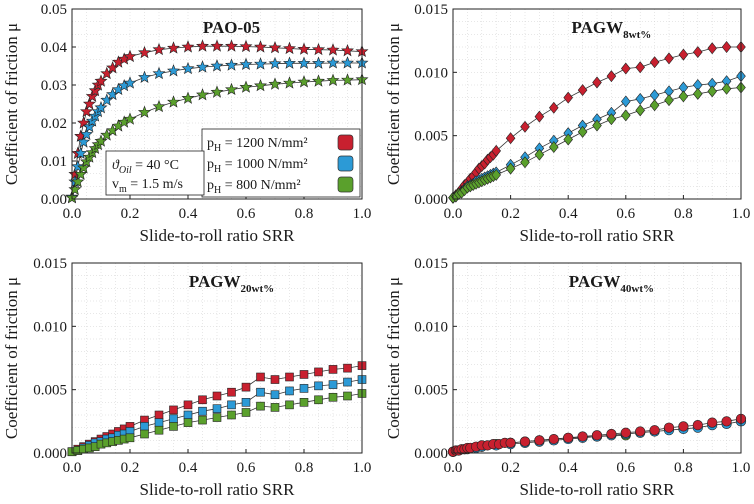 The height and width of the screenshot is (504, 754). Describe the element at coordinates (11, 358) in the screenshot. I see `y-axis-label: Coefficient of friction μ` at that location.